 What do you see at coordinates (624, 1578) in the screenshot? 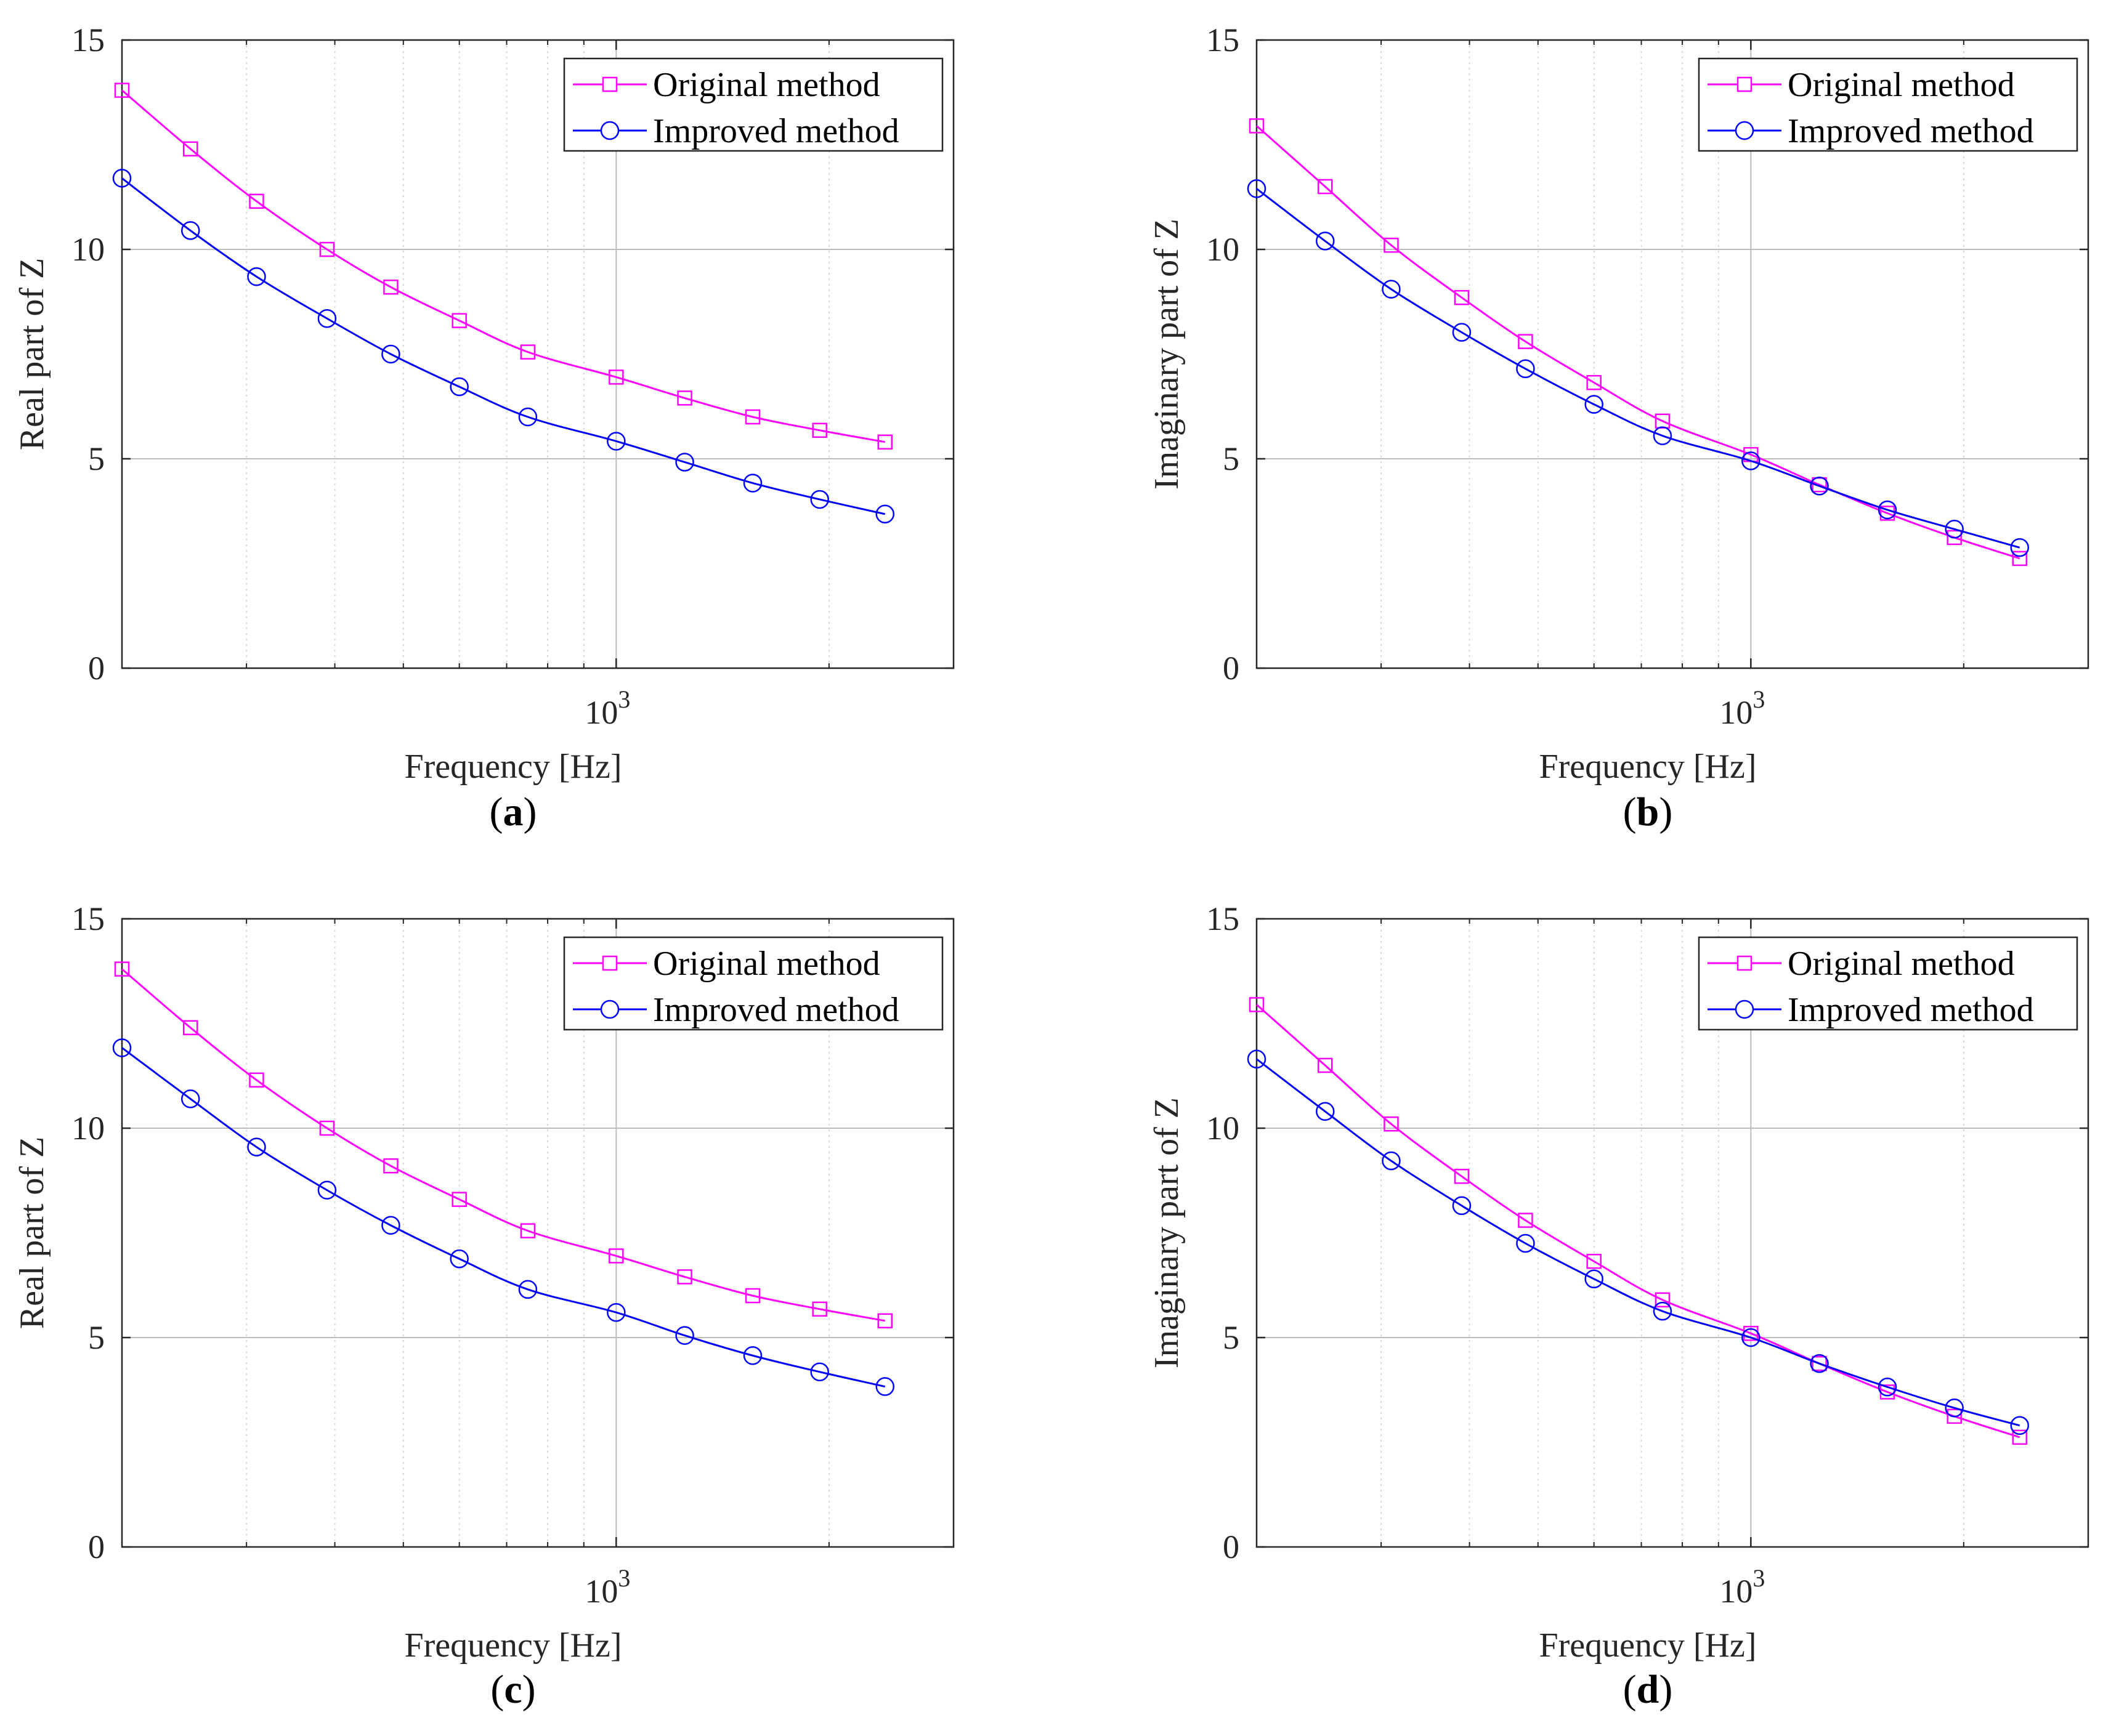
I see `x-tick-exponent: 3` at bounding box center [624, 1578].